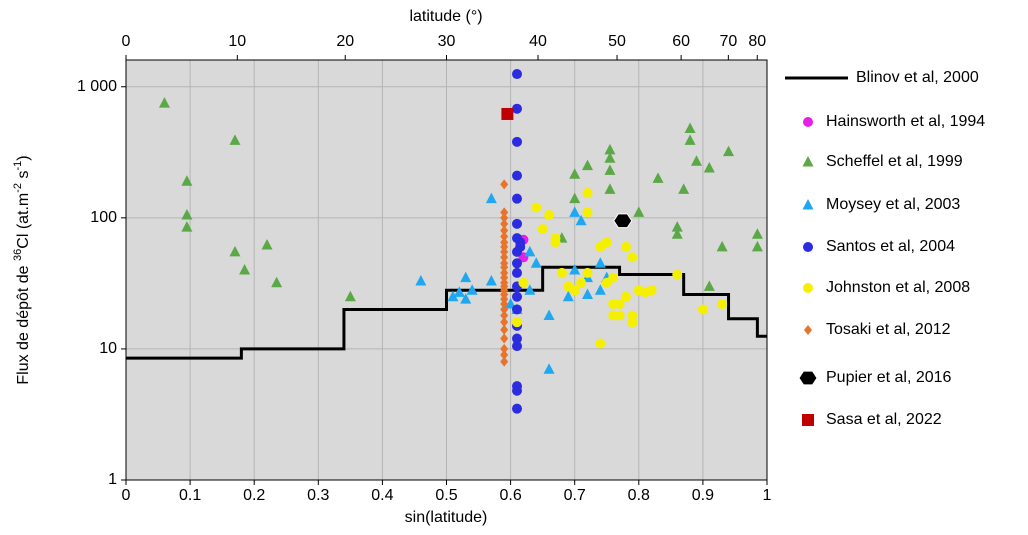  Describe the element at coordinates (890, 246) in the screenshot. I see `legend-label: Santos et al, 2004` at that location.